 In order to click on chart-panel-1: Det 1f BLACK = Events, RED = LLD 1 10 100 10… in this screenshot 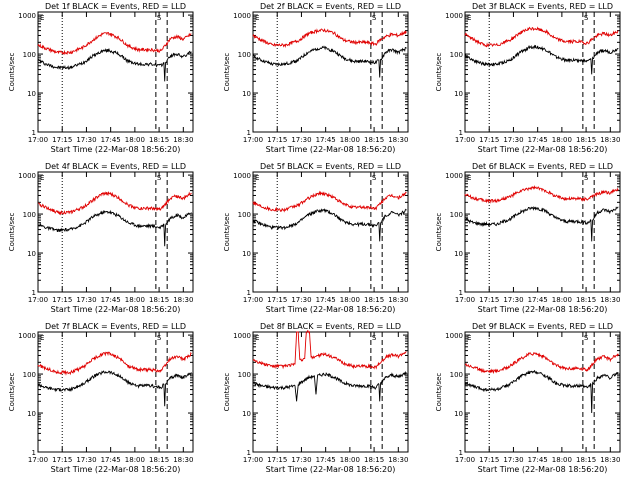, I will do `click(101, 78)`.